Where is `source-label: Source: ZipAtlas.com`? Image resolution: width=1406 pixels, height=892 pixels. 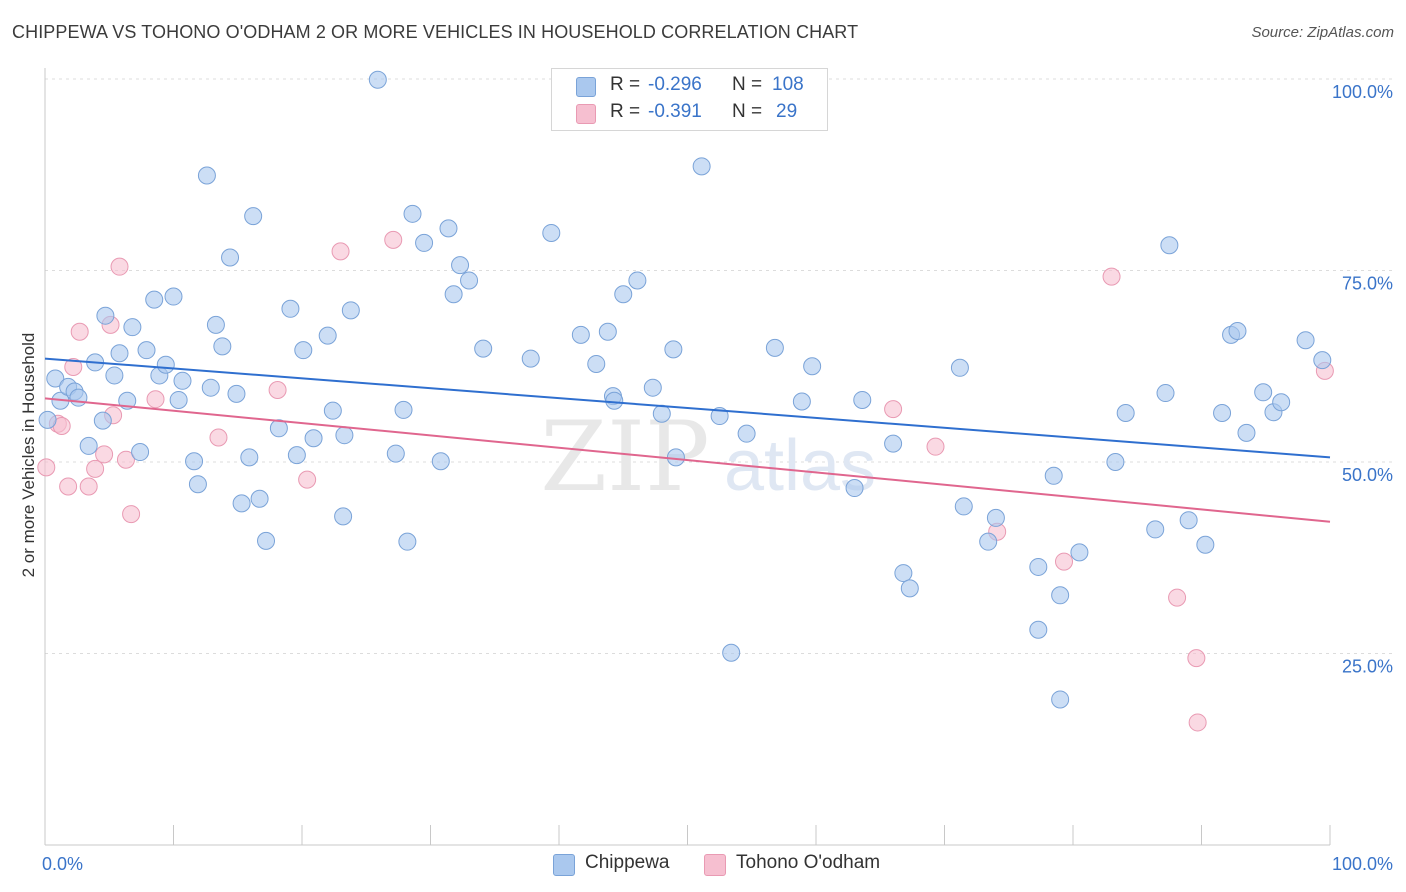 source-label: Source: ZipAtlas.com is located at coordinates (1322, 32).